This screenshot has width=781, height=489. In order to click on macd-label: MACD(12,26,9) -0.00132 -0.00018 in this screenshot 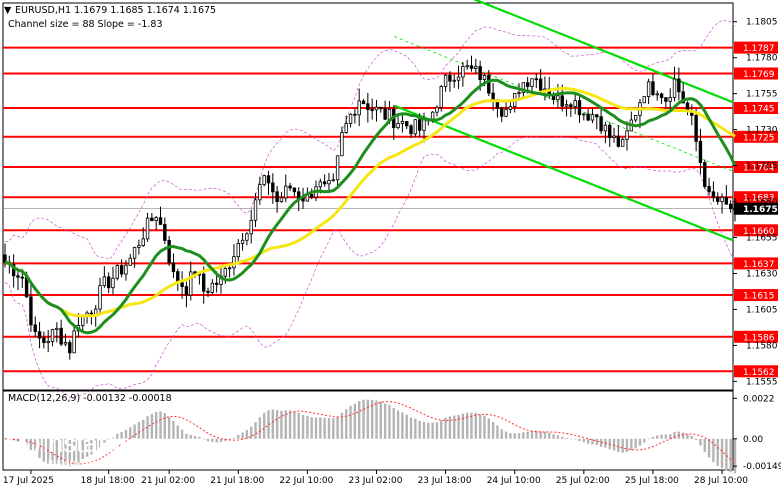, I will do `click(90, 398)`.